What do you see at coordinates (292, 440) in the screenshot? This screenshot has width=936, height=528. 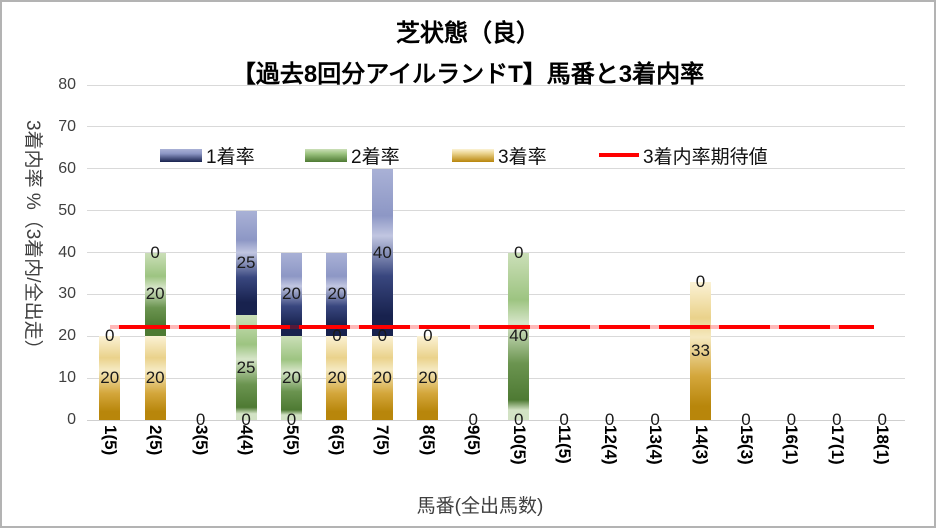 I see `x-axis-tick-label: 5(5)` at bounding box center [292, 440].